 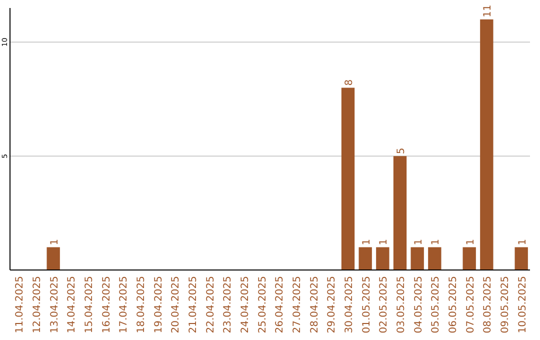 What do you see at coordinates (262, 305) in the screenshot?
I see `x-tick-label: 25.04.2025` at bounding box center [262, 305].